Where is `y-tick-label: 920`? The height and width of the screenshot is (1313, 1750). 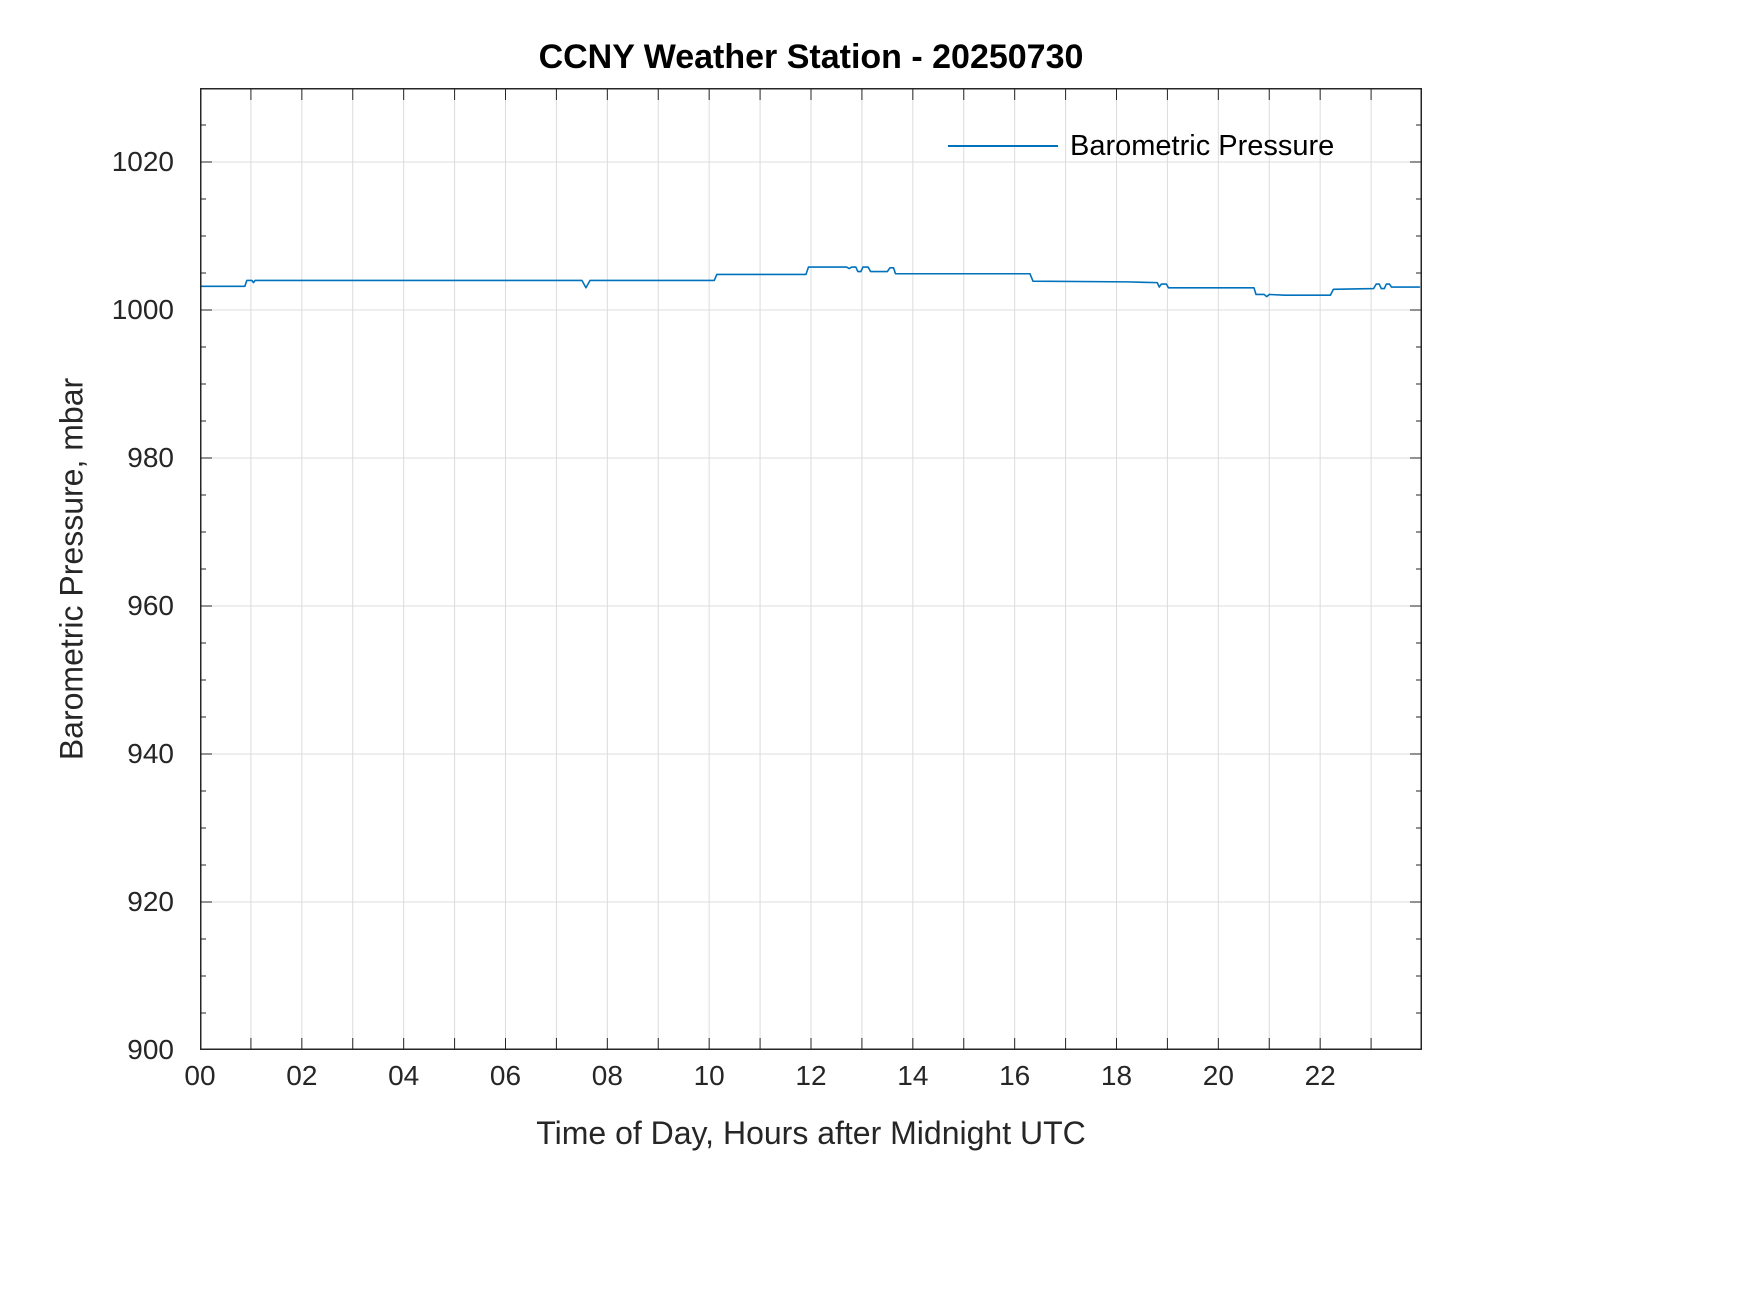
y-tick-label: 920 is located at coordinates (150, 901).